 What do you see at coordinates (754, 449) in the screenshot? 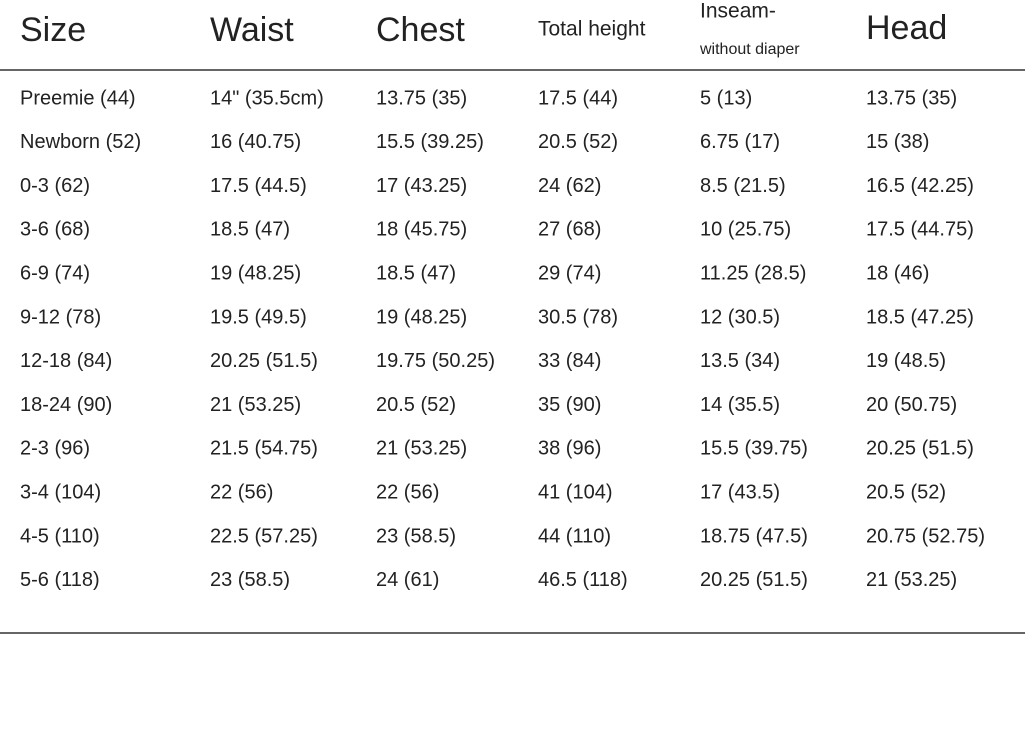
I see `table-cell: 15.5 (39.75)` at bounding box center [754, 449].